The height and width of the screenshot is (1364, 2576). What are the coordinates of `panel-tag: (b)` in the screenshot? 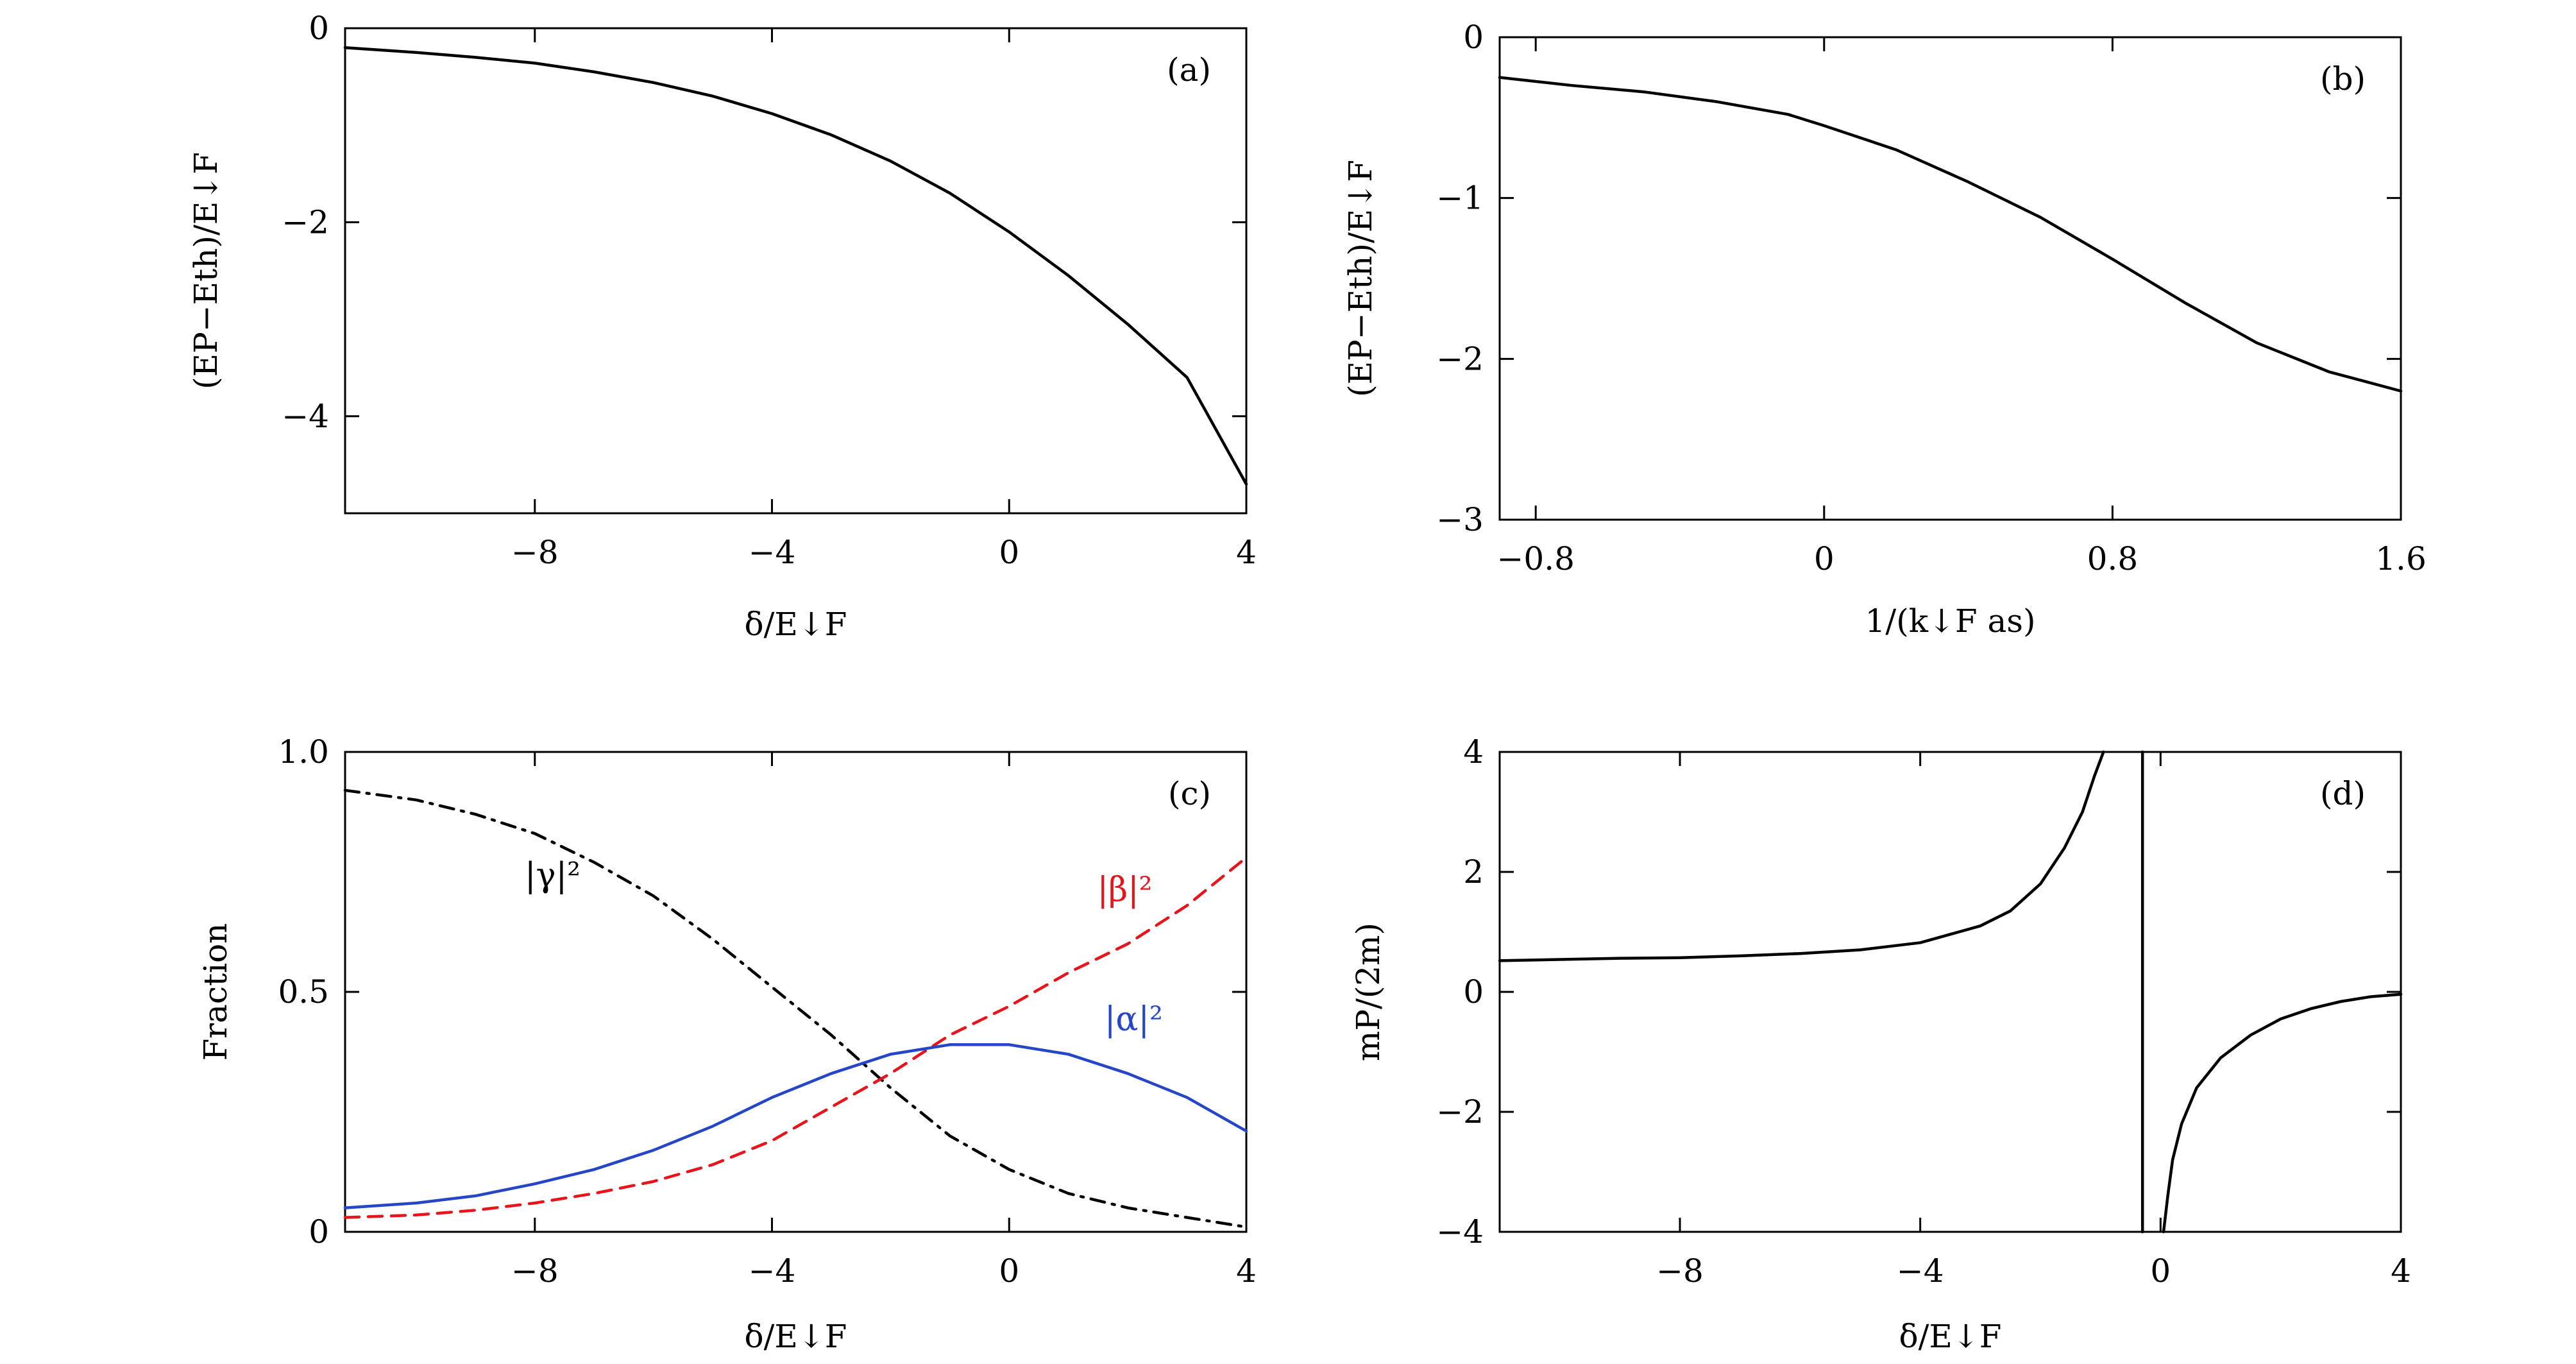 It's located at (2343, 79).